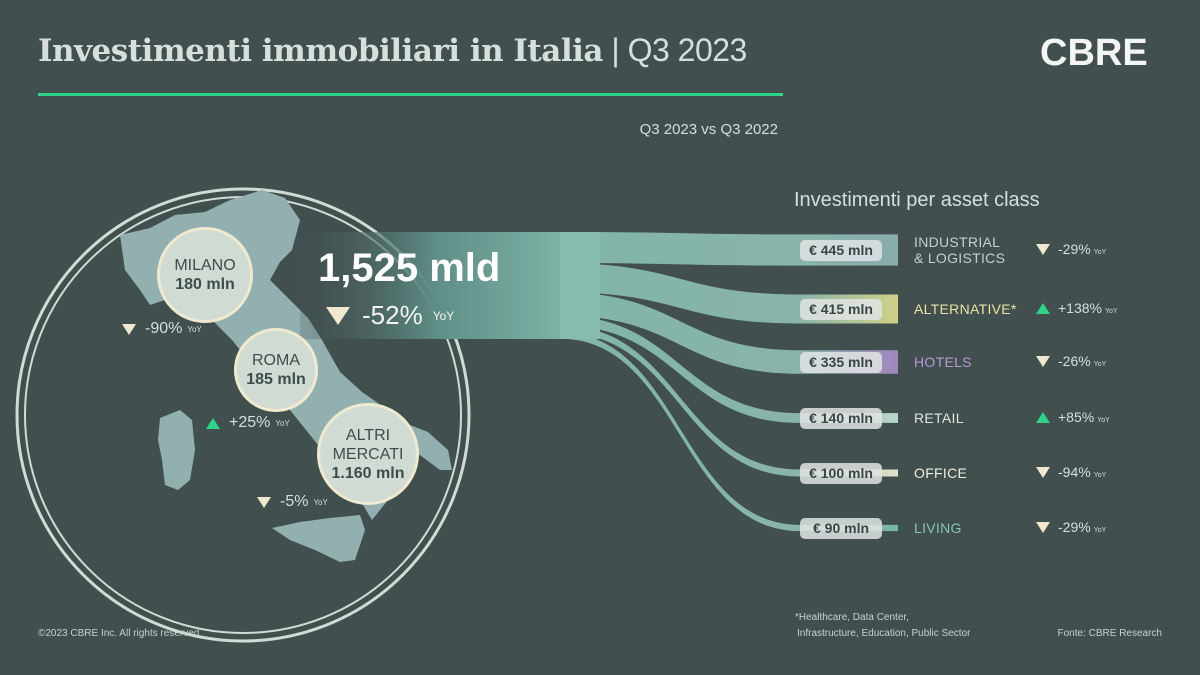 This screenshot has width=1200, height=675. I want to click on city-altri-mercati: ALTRI MERCATI 1.160 mln, so click(368, 454).